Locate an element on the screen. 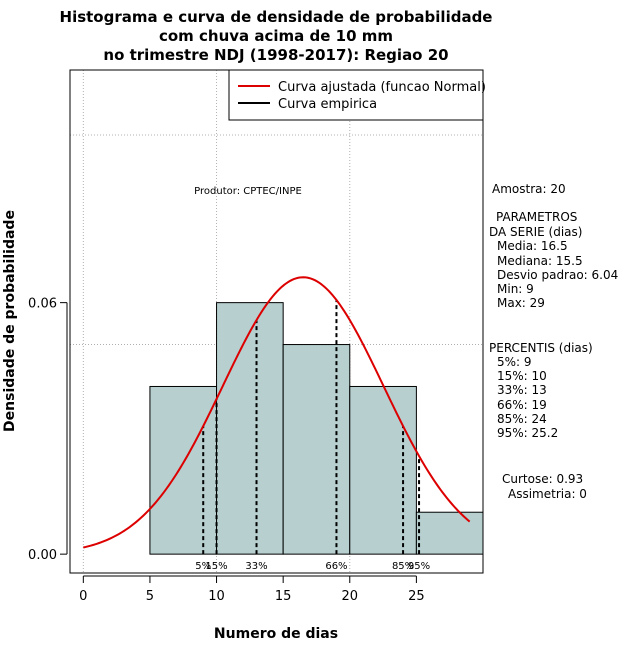 The height and width of the screenshot is (660, 640). stat-p5: 5%: 9 is located at coordinates (514, 362).